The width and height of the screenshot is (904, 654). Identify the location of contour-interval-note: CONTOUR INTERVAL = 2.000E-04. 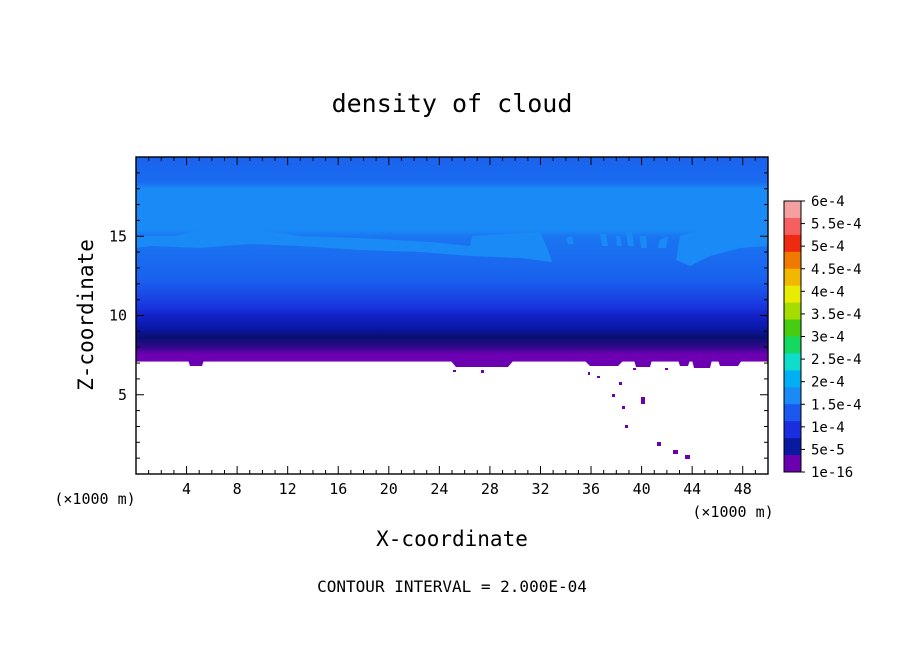
(452, 586).